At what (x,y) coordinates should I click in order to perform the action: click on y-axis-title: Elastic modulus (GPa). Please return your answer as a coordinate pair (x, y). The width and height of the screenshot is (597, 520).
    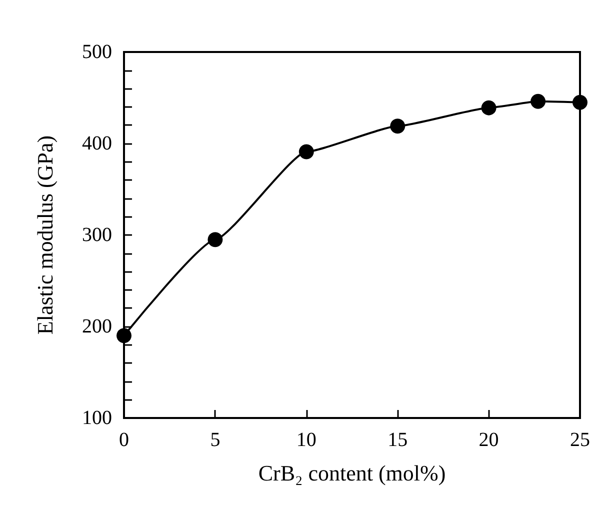
    Looking at the image, I should click on (45, 235).